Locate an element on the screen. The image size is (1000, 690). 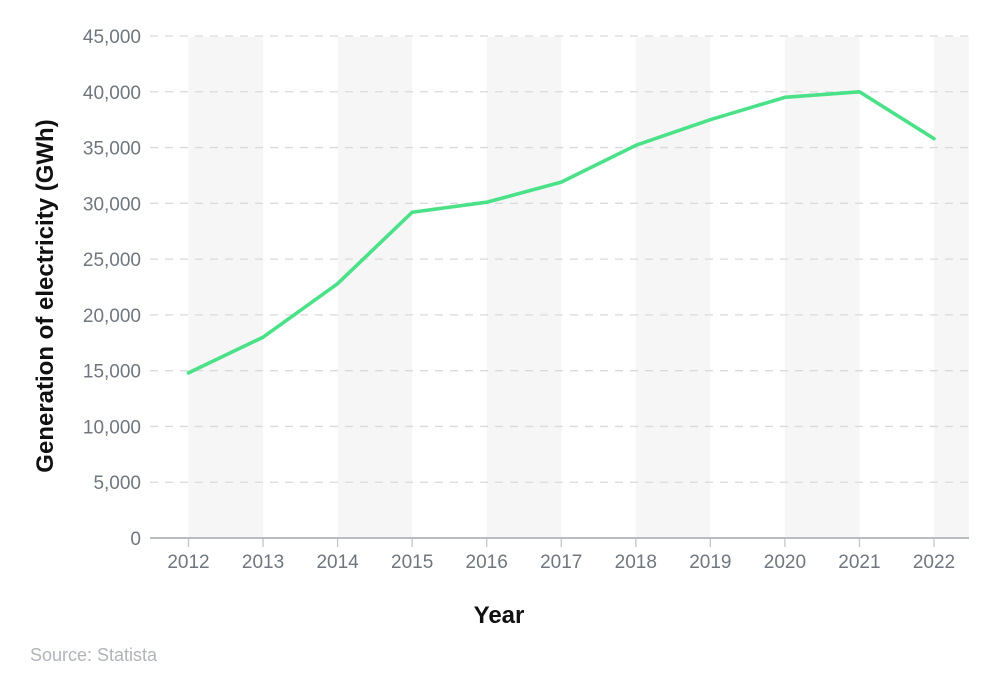
x-tick-label: 2022 is located at coordinates (934, 562).